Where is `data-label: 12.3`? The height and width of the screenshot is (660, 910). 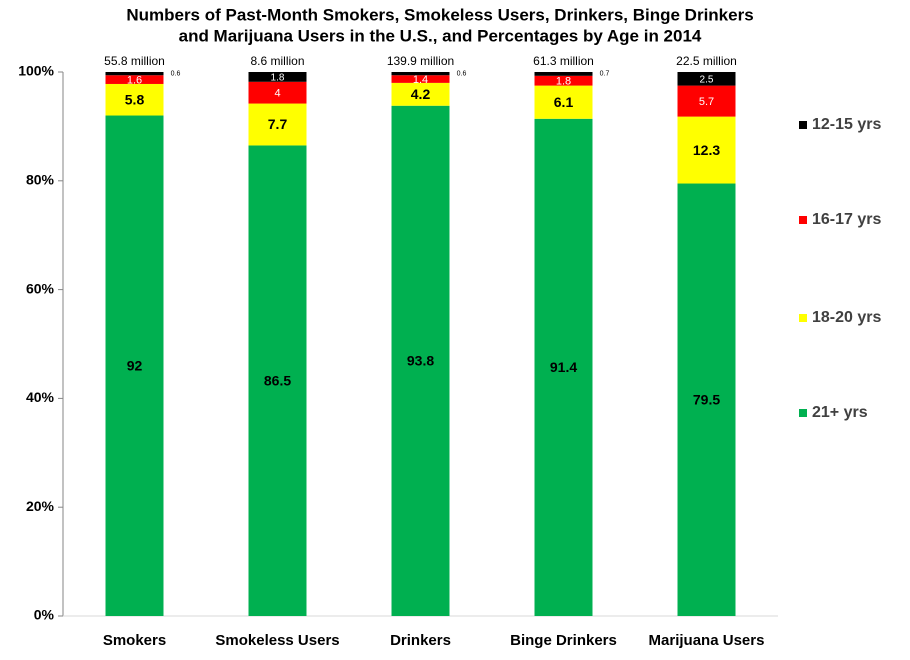 data-label: 12.3 is located at coordinates (706, 150).